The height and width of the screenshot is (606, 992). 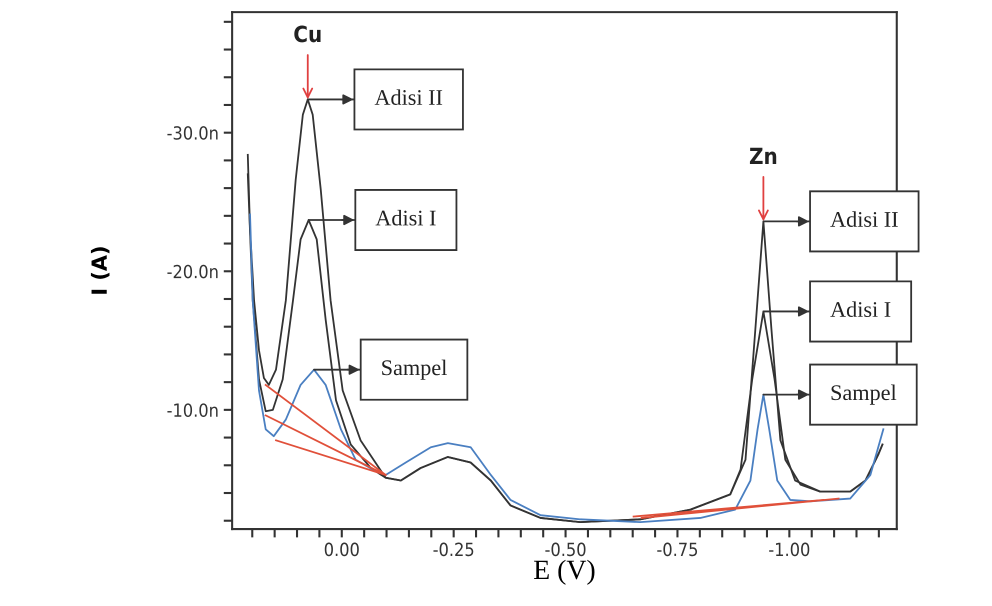 What do you see at coordinates (307, 34) in the screenshot?
I see `annotation: Cu` at bounding box center [307, 34].